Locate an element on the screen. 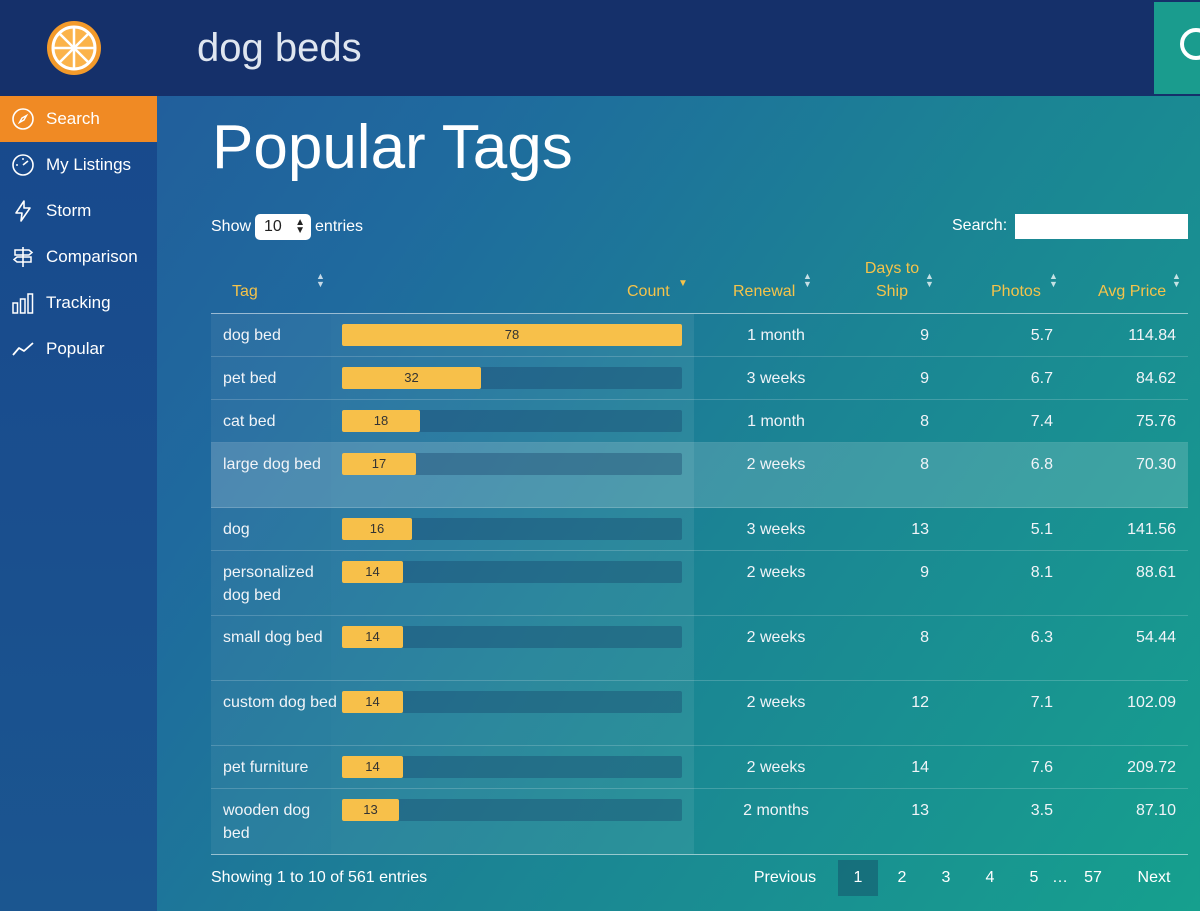 The height and width of the screenshot is (911, 1200). sidebar-item-my-listings: My Listings is located at coordinates (78, 165).